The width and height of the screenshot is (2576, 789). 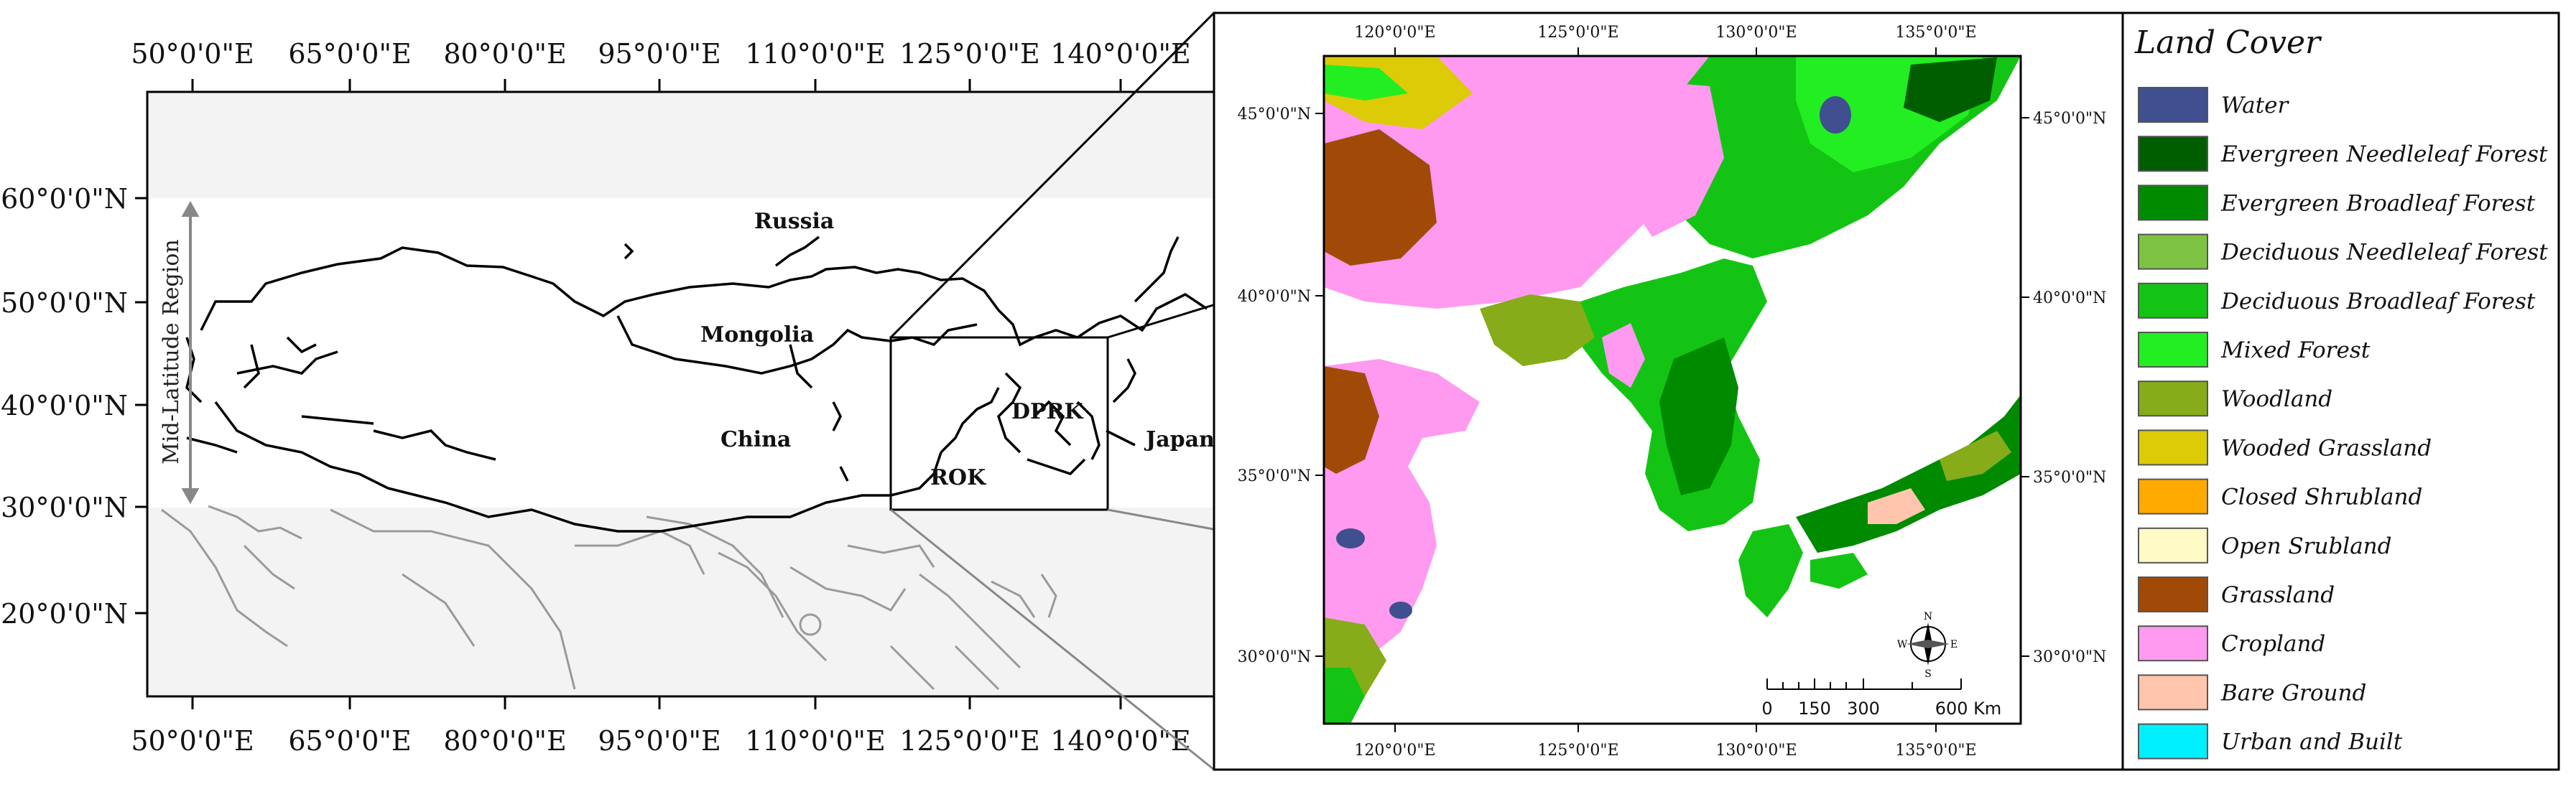 What do you see at coordinates (1120, 741) in the screenshot?
I see `overview-bottom-lon-label: 140°0'0"E` at bounding box center [1120, 741].